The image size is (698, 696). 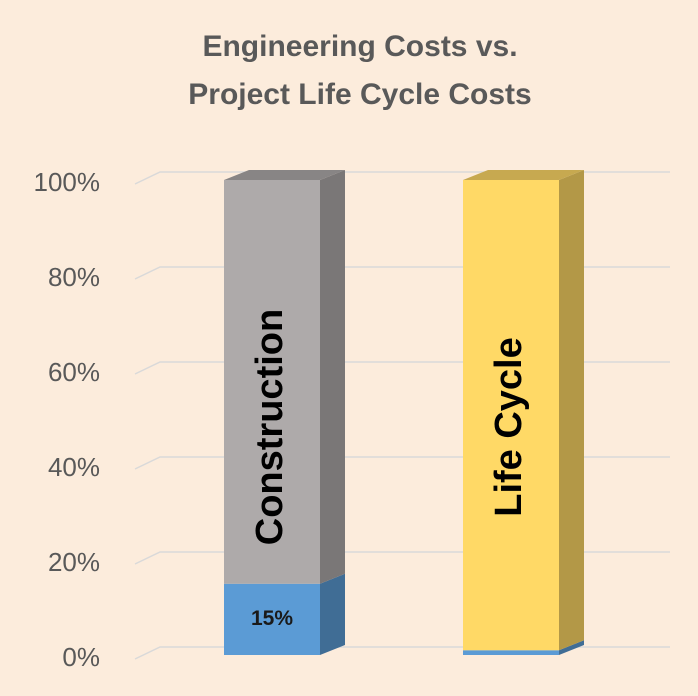 I want to click on chart-title: Project Life Cycle Costs, so click(x=359, y=94).